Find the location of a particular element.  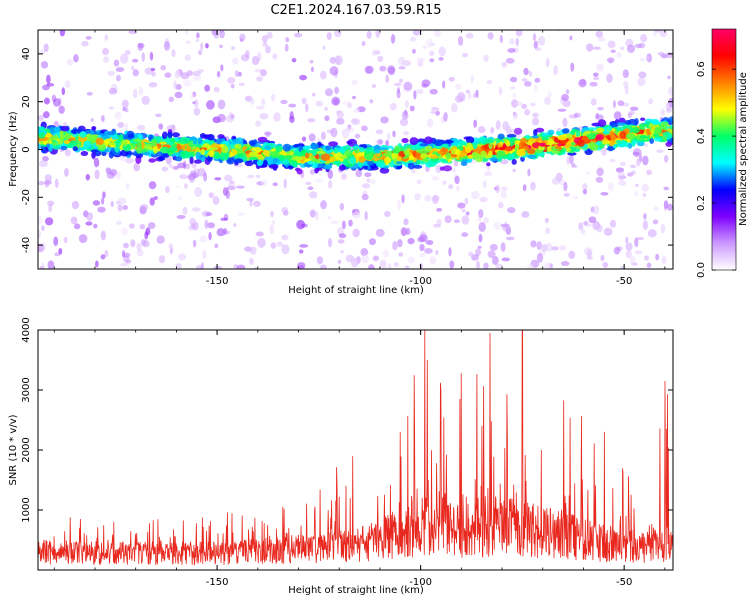

figure-title: C2E1.2024.167.03.59.R15 is located at coordinates (355, 10).